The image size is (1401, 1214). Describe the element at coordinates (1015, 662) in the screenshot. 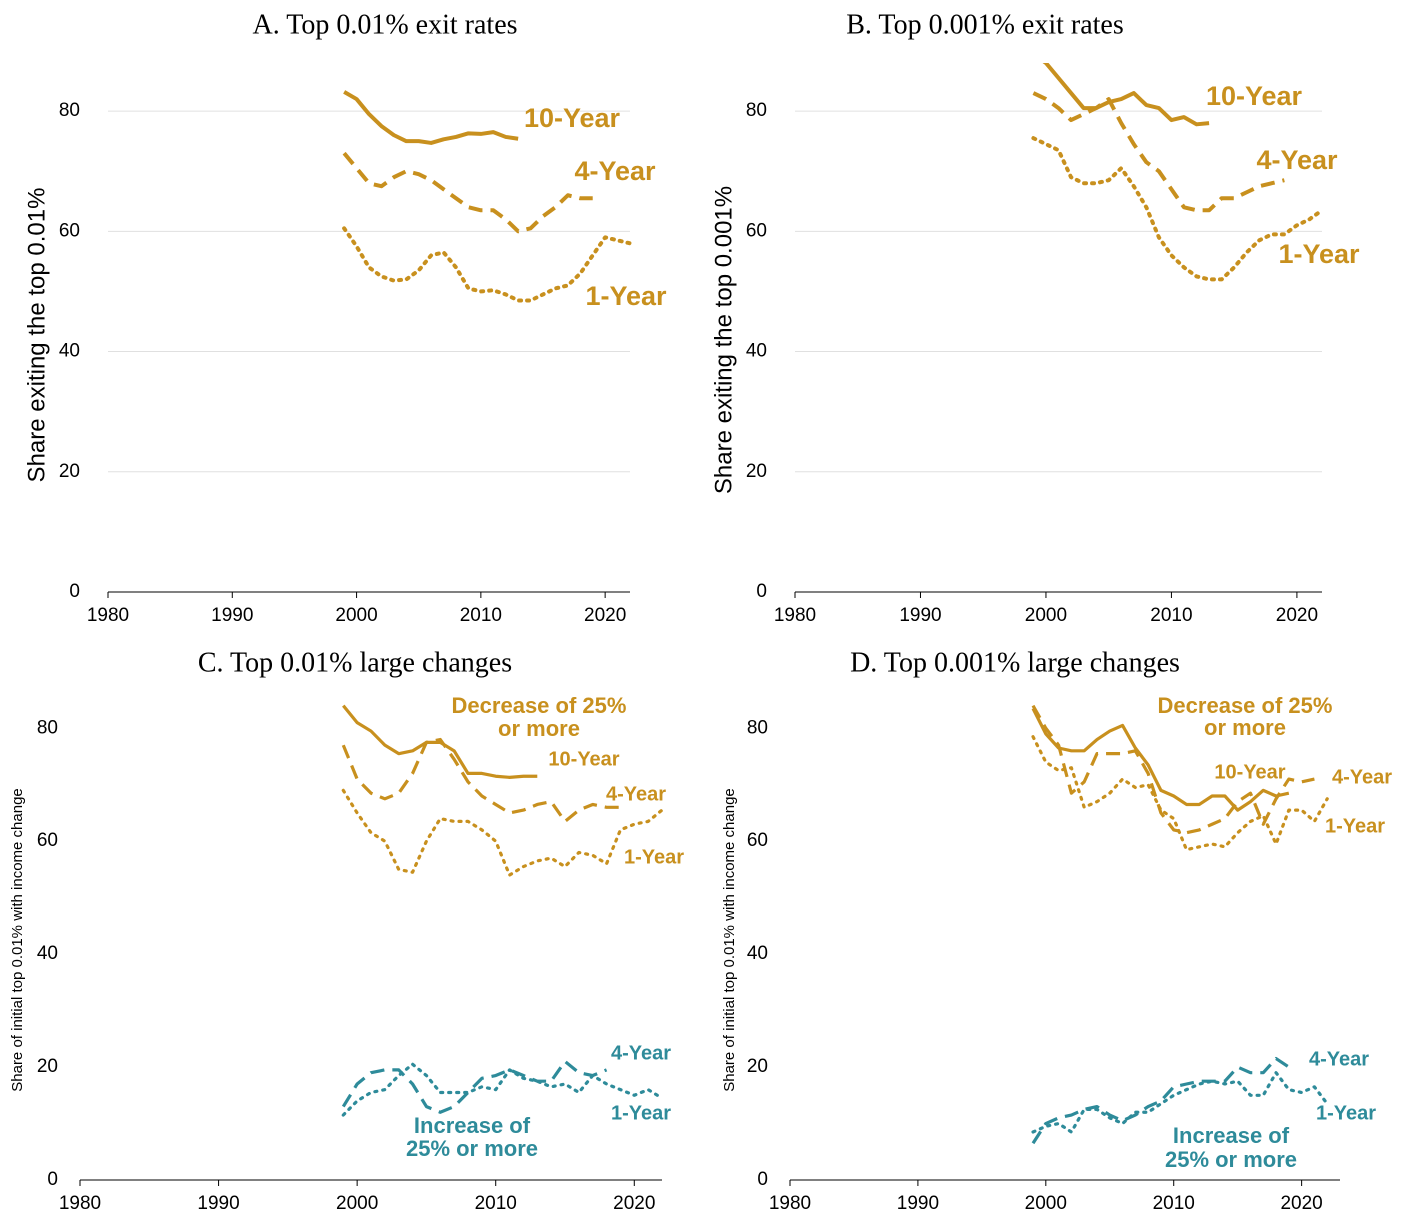

I see `panel-title: D. Top 0.001% large changes` at that location.